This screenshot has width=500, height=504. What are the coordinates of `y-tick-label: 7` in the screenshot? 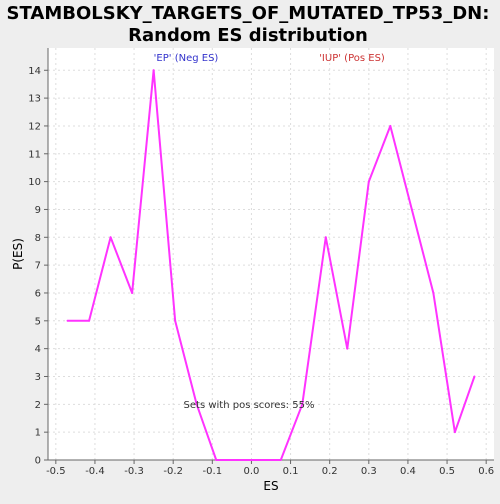 It's located at (38, 266).